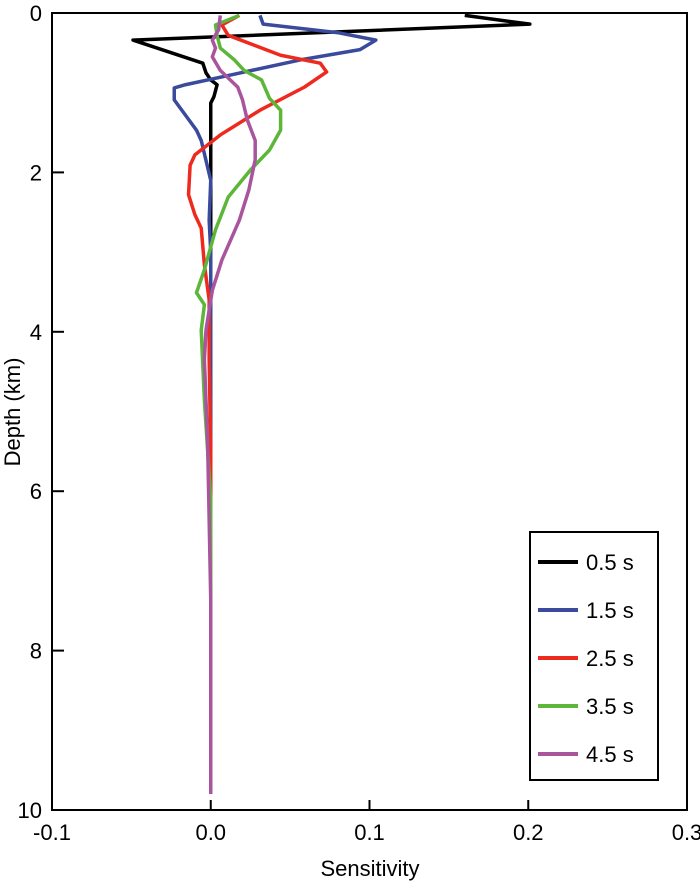  I want to click on y-tick-label: 6, so click(36, 491).